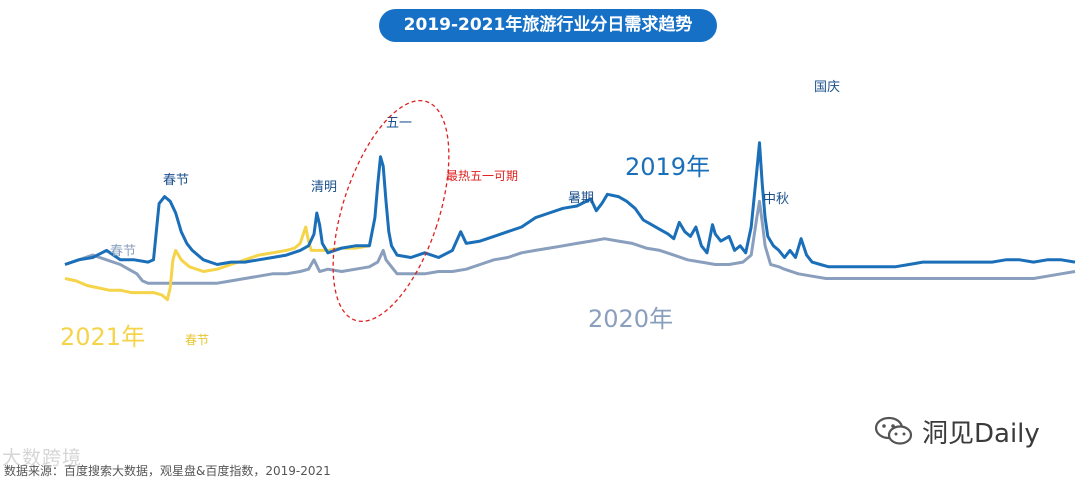  Describe the element at coordinates (827, 87) in the screenshot. I see `annotation-guoqing: 国庆` at that location.